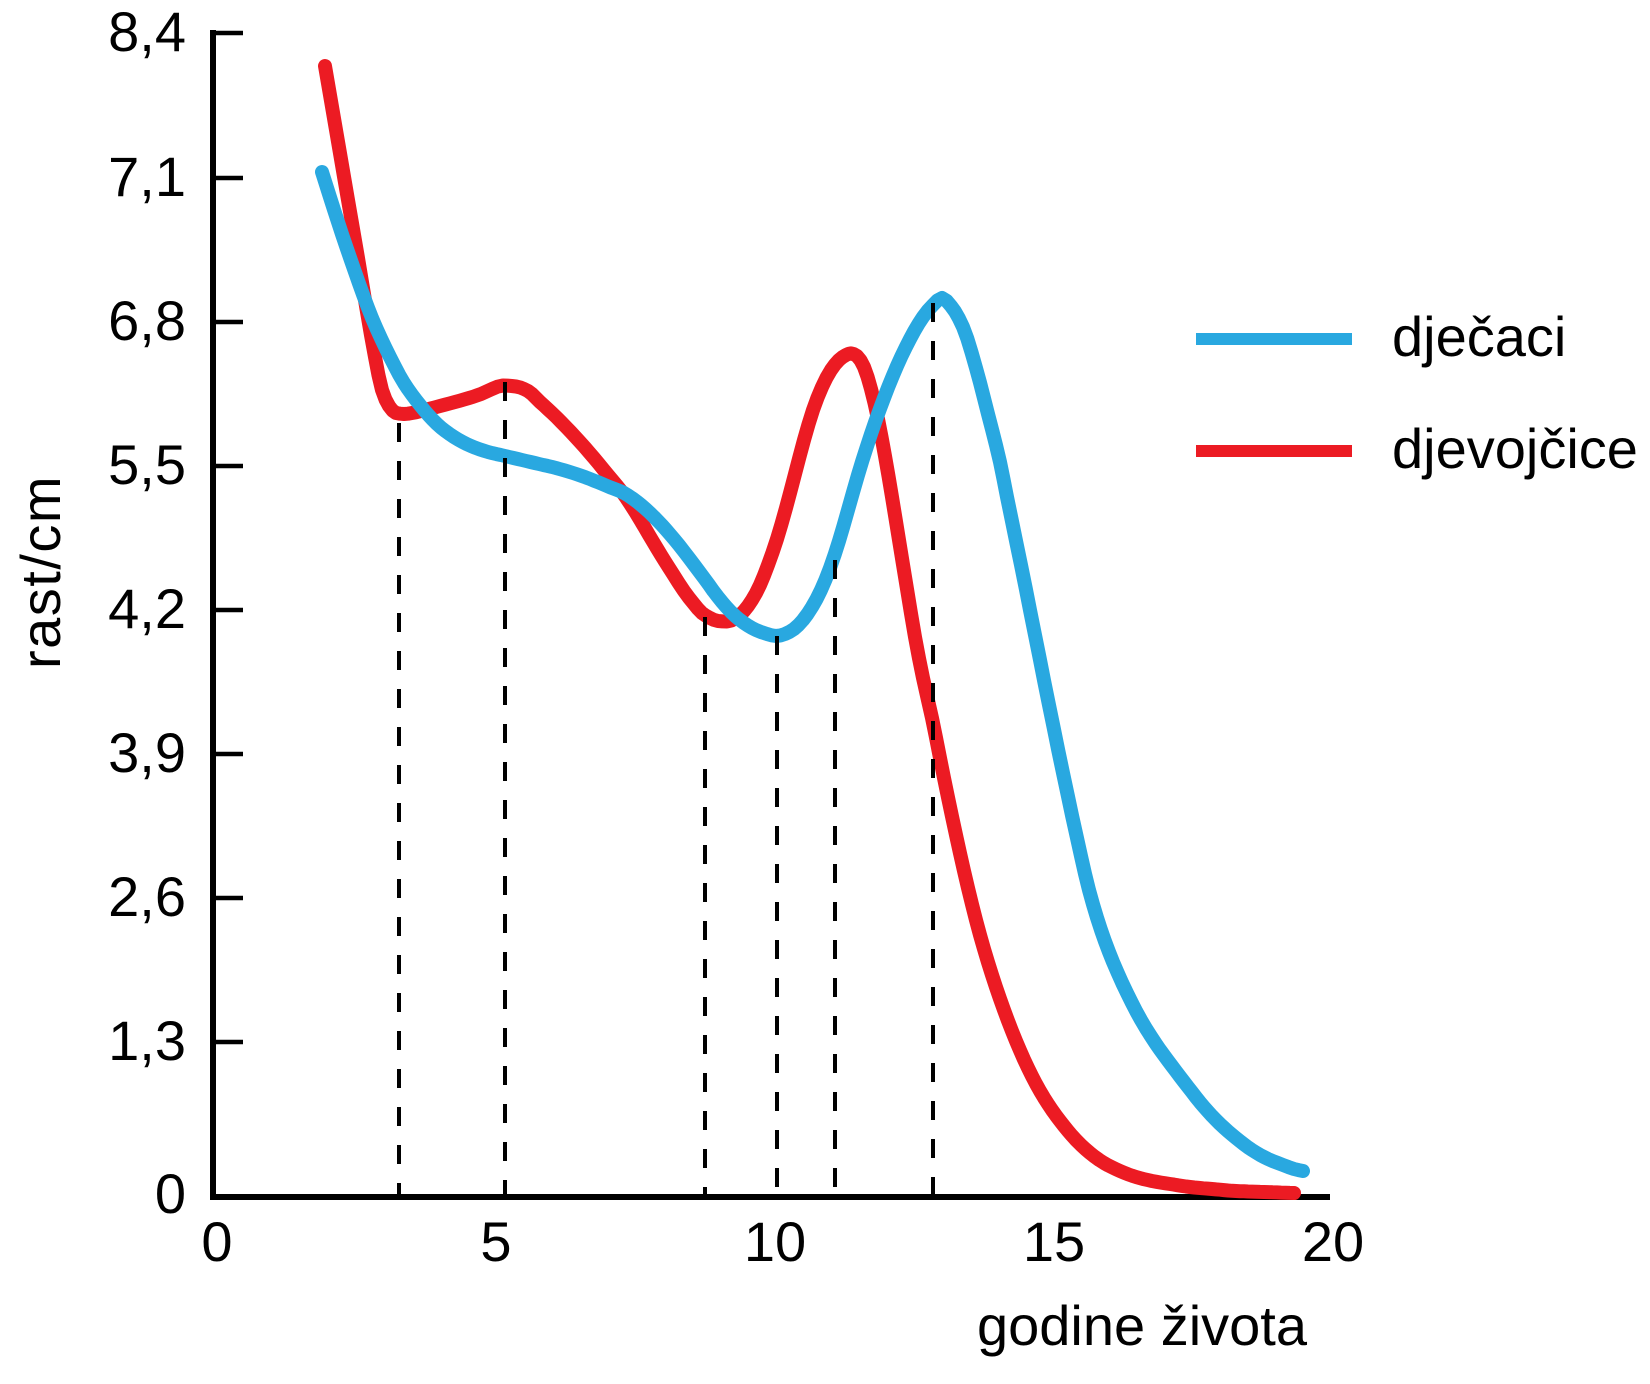 This screenshot has height=1384, width=1650. What do you see at coordinates (495, 1241) in the screenshot?
I see `svg-text: 5` at bounding box center [495, 1241].